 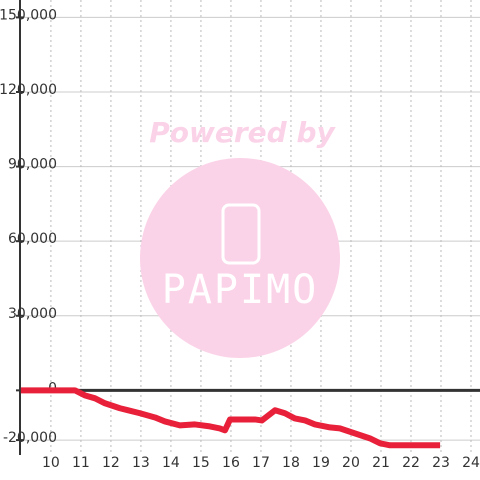 I want to click on x-tick-label: 21, so click(x=381, y=463).